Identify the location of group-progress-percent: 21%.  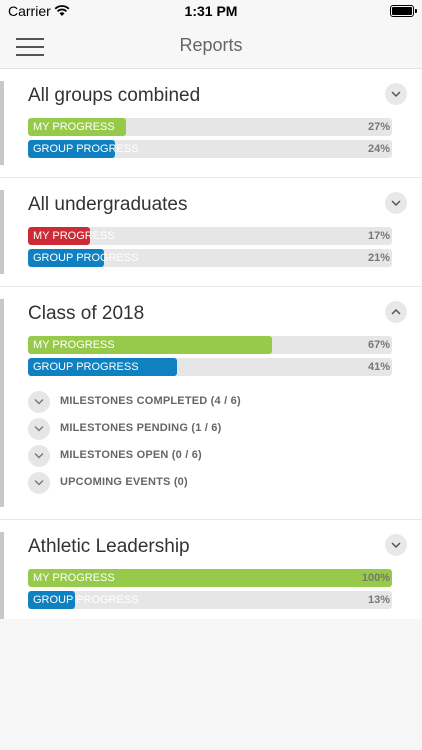
(378, 258).